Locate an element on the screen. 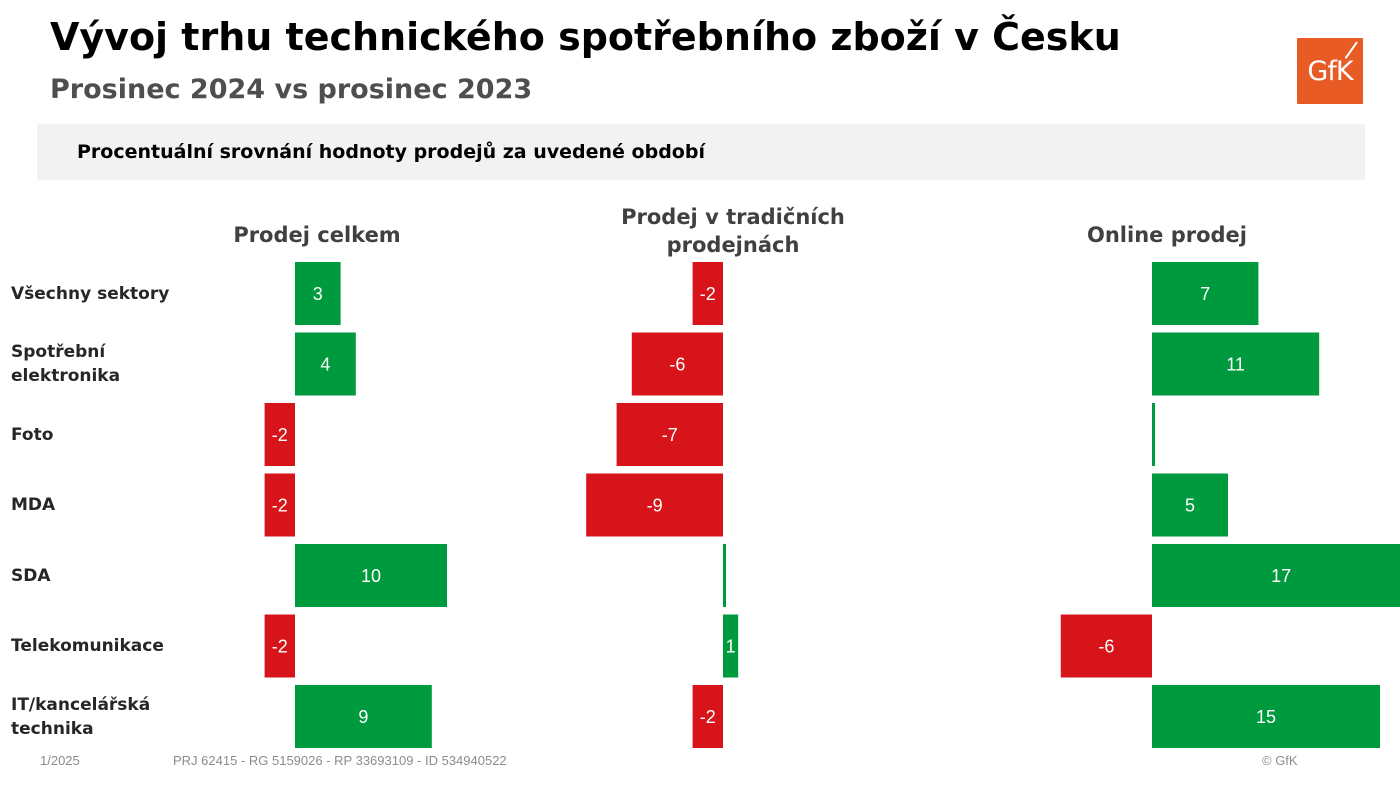  data-label: 1 is located at coordinates (731, 647).